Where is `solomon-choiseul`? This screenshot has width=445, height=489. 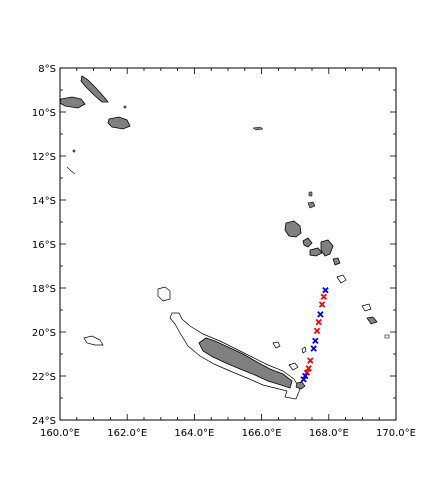 solomon-choiseul is located at coordinates (94, 89).